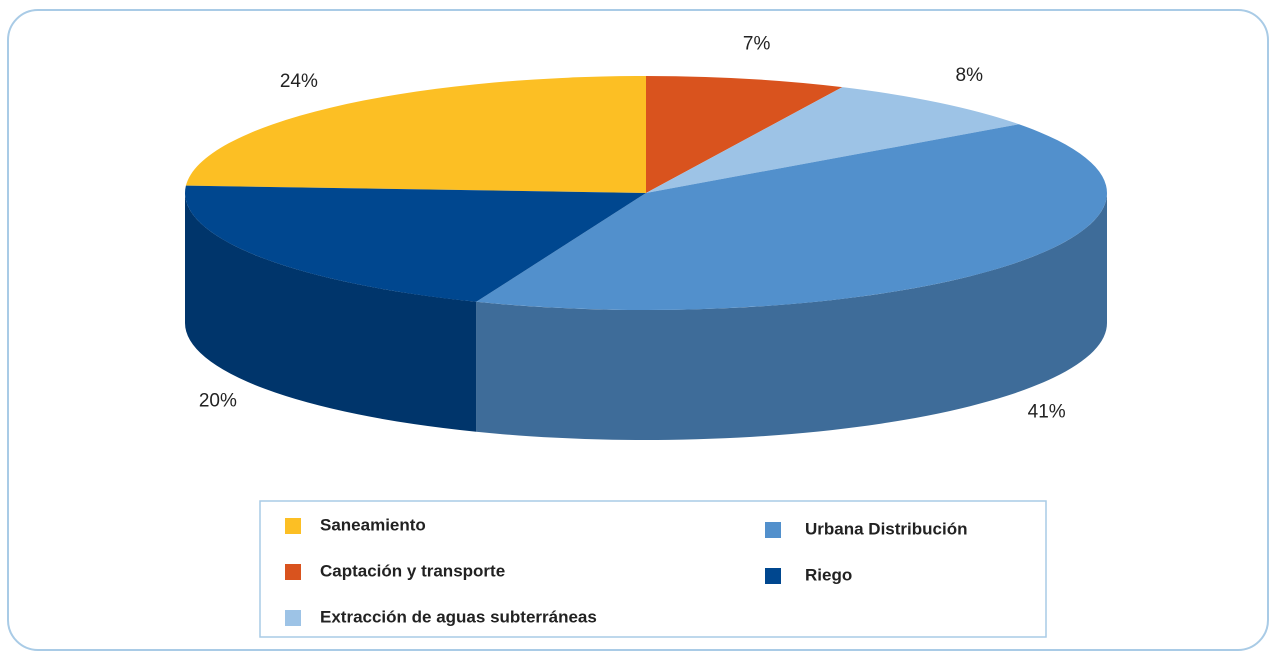  Describe the element at coordinates (331, 312) in the screenshot. I see `pie-side` at that location.